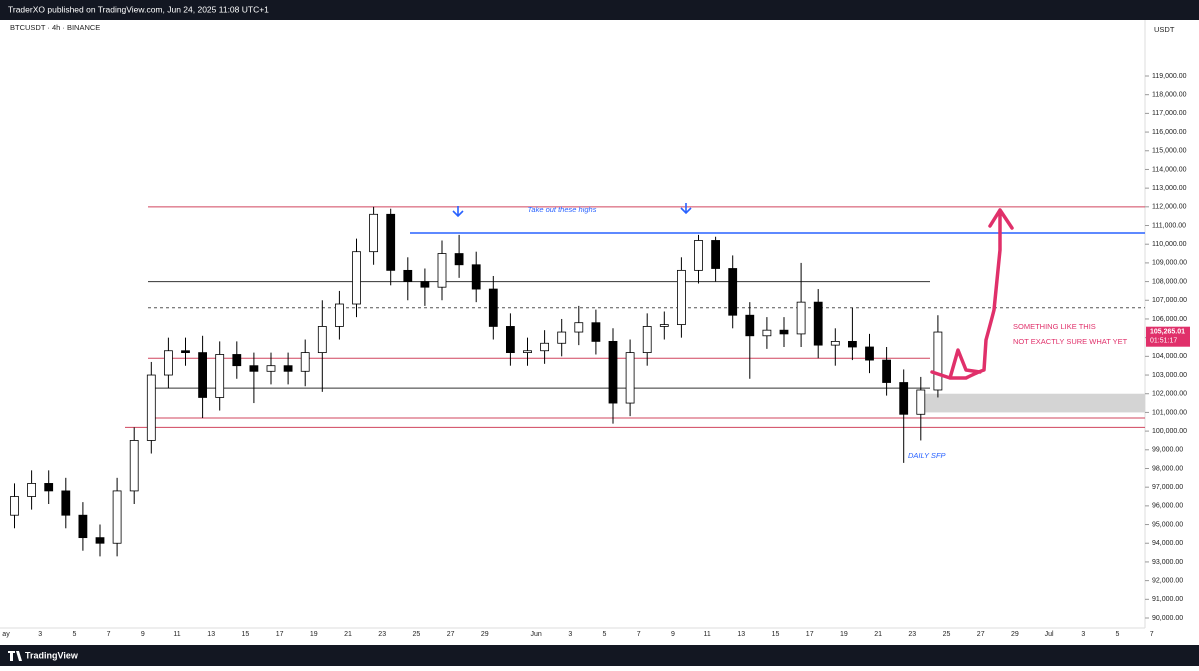 The image size is (1199, 671). Describe the element at coordinates (1169, 207) in the screenshot. I see `y-tick-label: 112,000.00` at that location.